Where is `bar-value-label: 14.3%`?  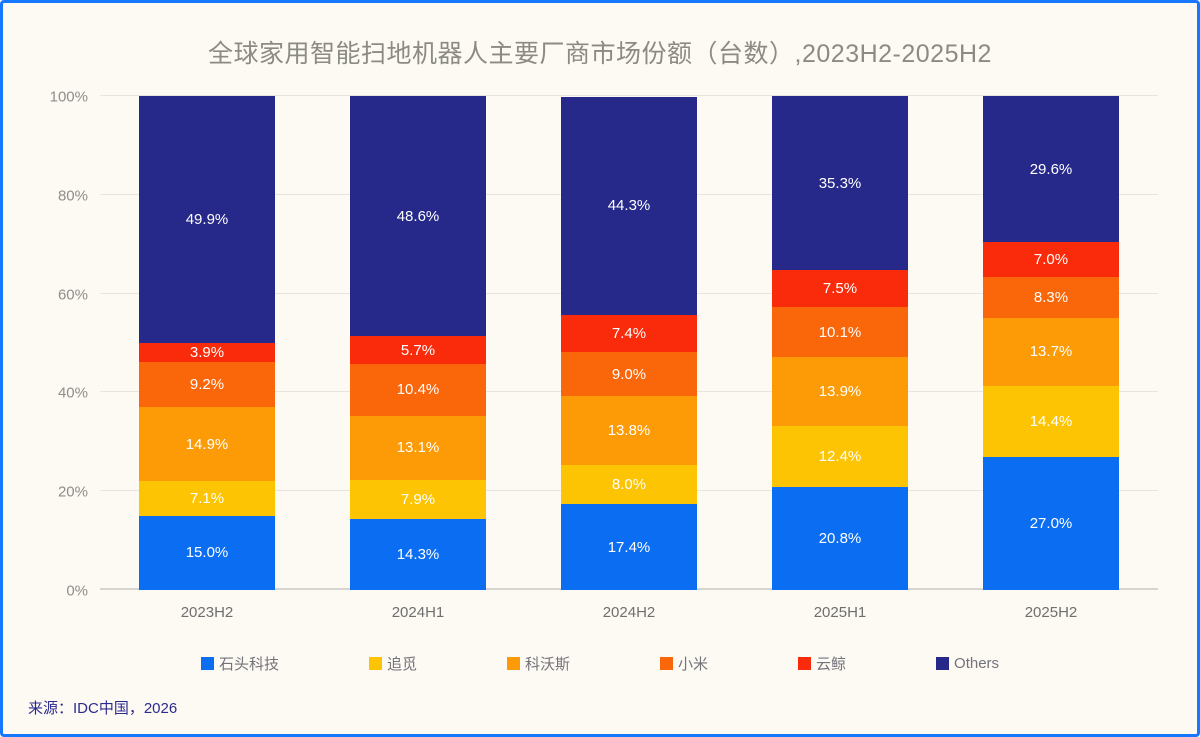 bar-value-label: 14.3% is located at coordinates (418, 555).